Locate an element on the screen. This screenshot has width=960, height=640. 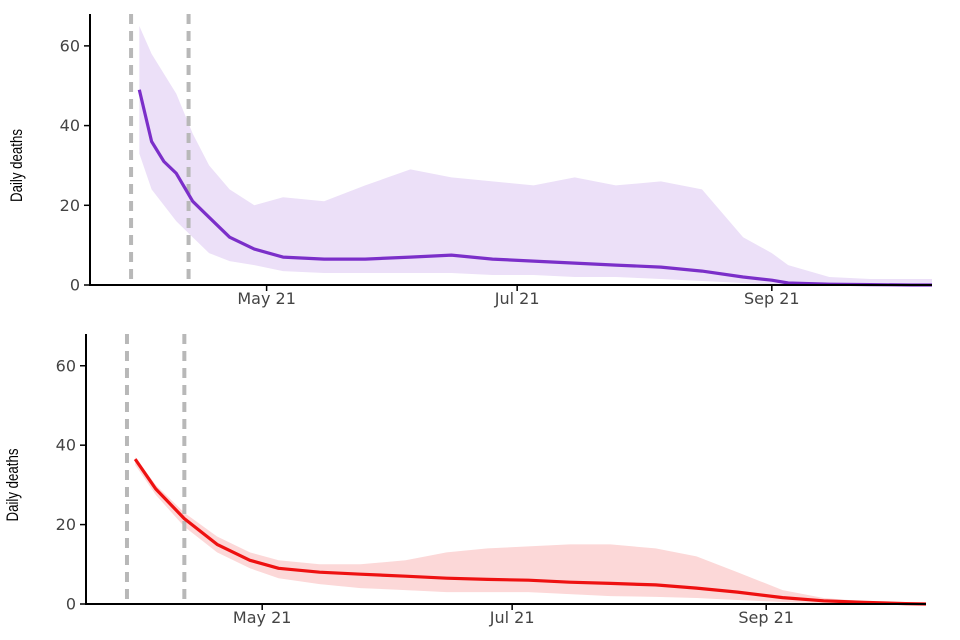
panel-top-xtick-label-may: May 21 is located at coordinates (266, 298).